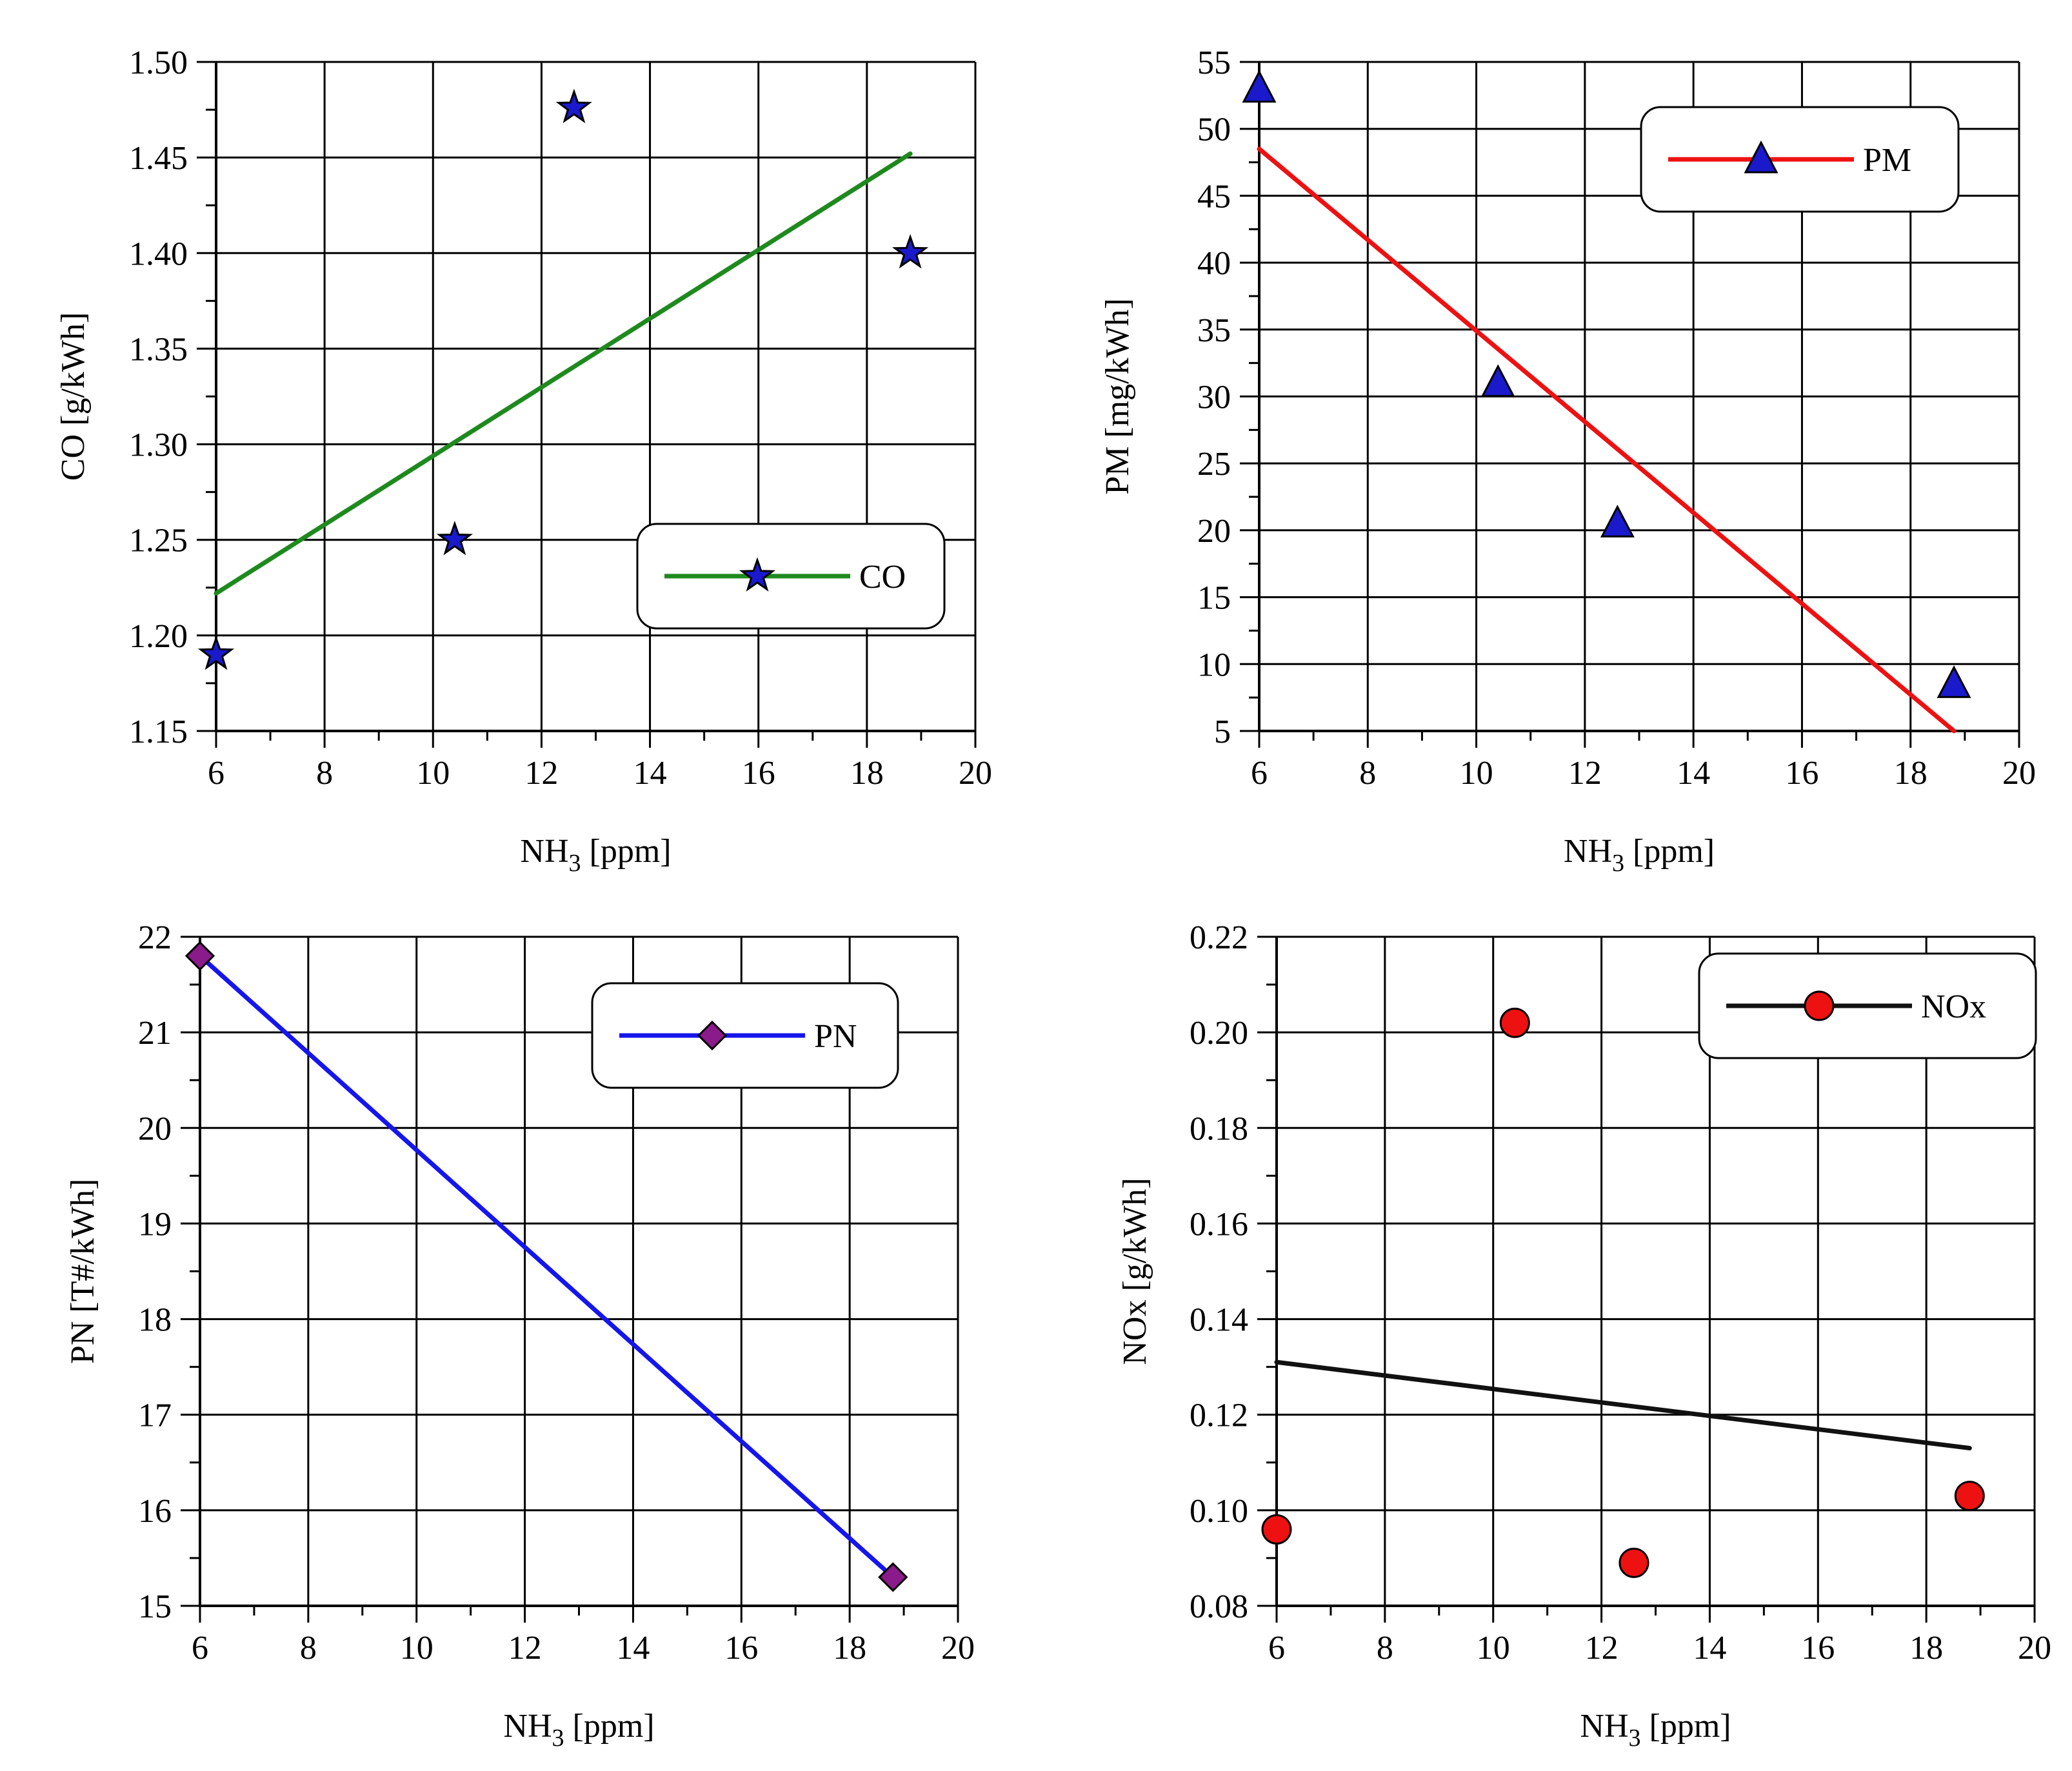  Describe the element at coordinates (1219, 1606) in the screenshot. I see `y-tick-label: 0.08` at that location.